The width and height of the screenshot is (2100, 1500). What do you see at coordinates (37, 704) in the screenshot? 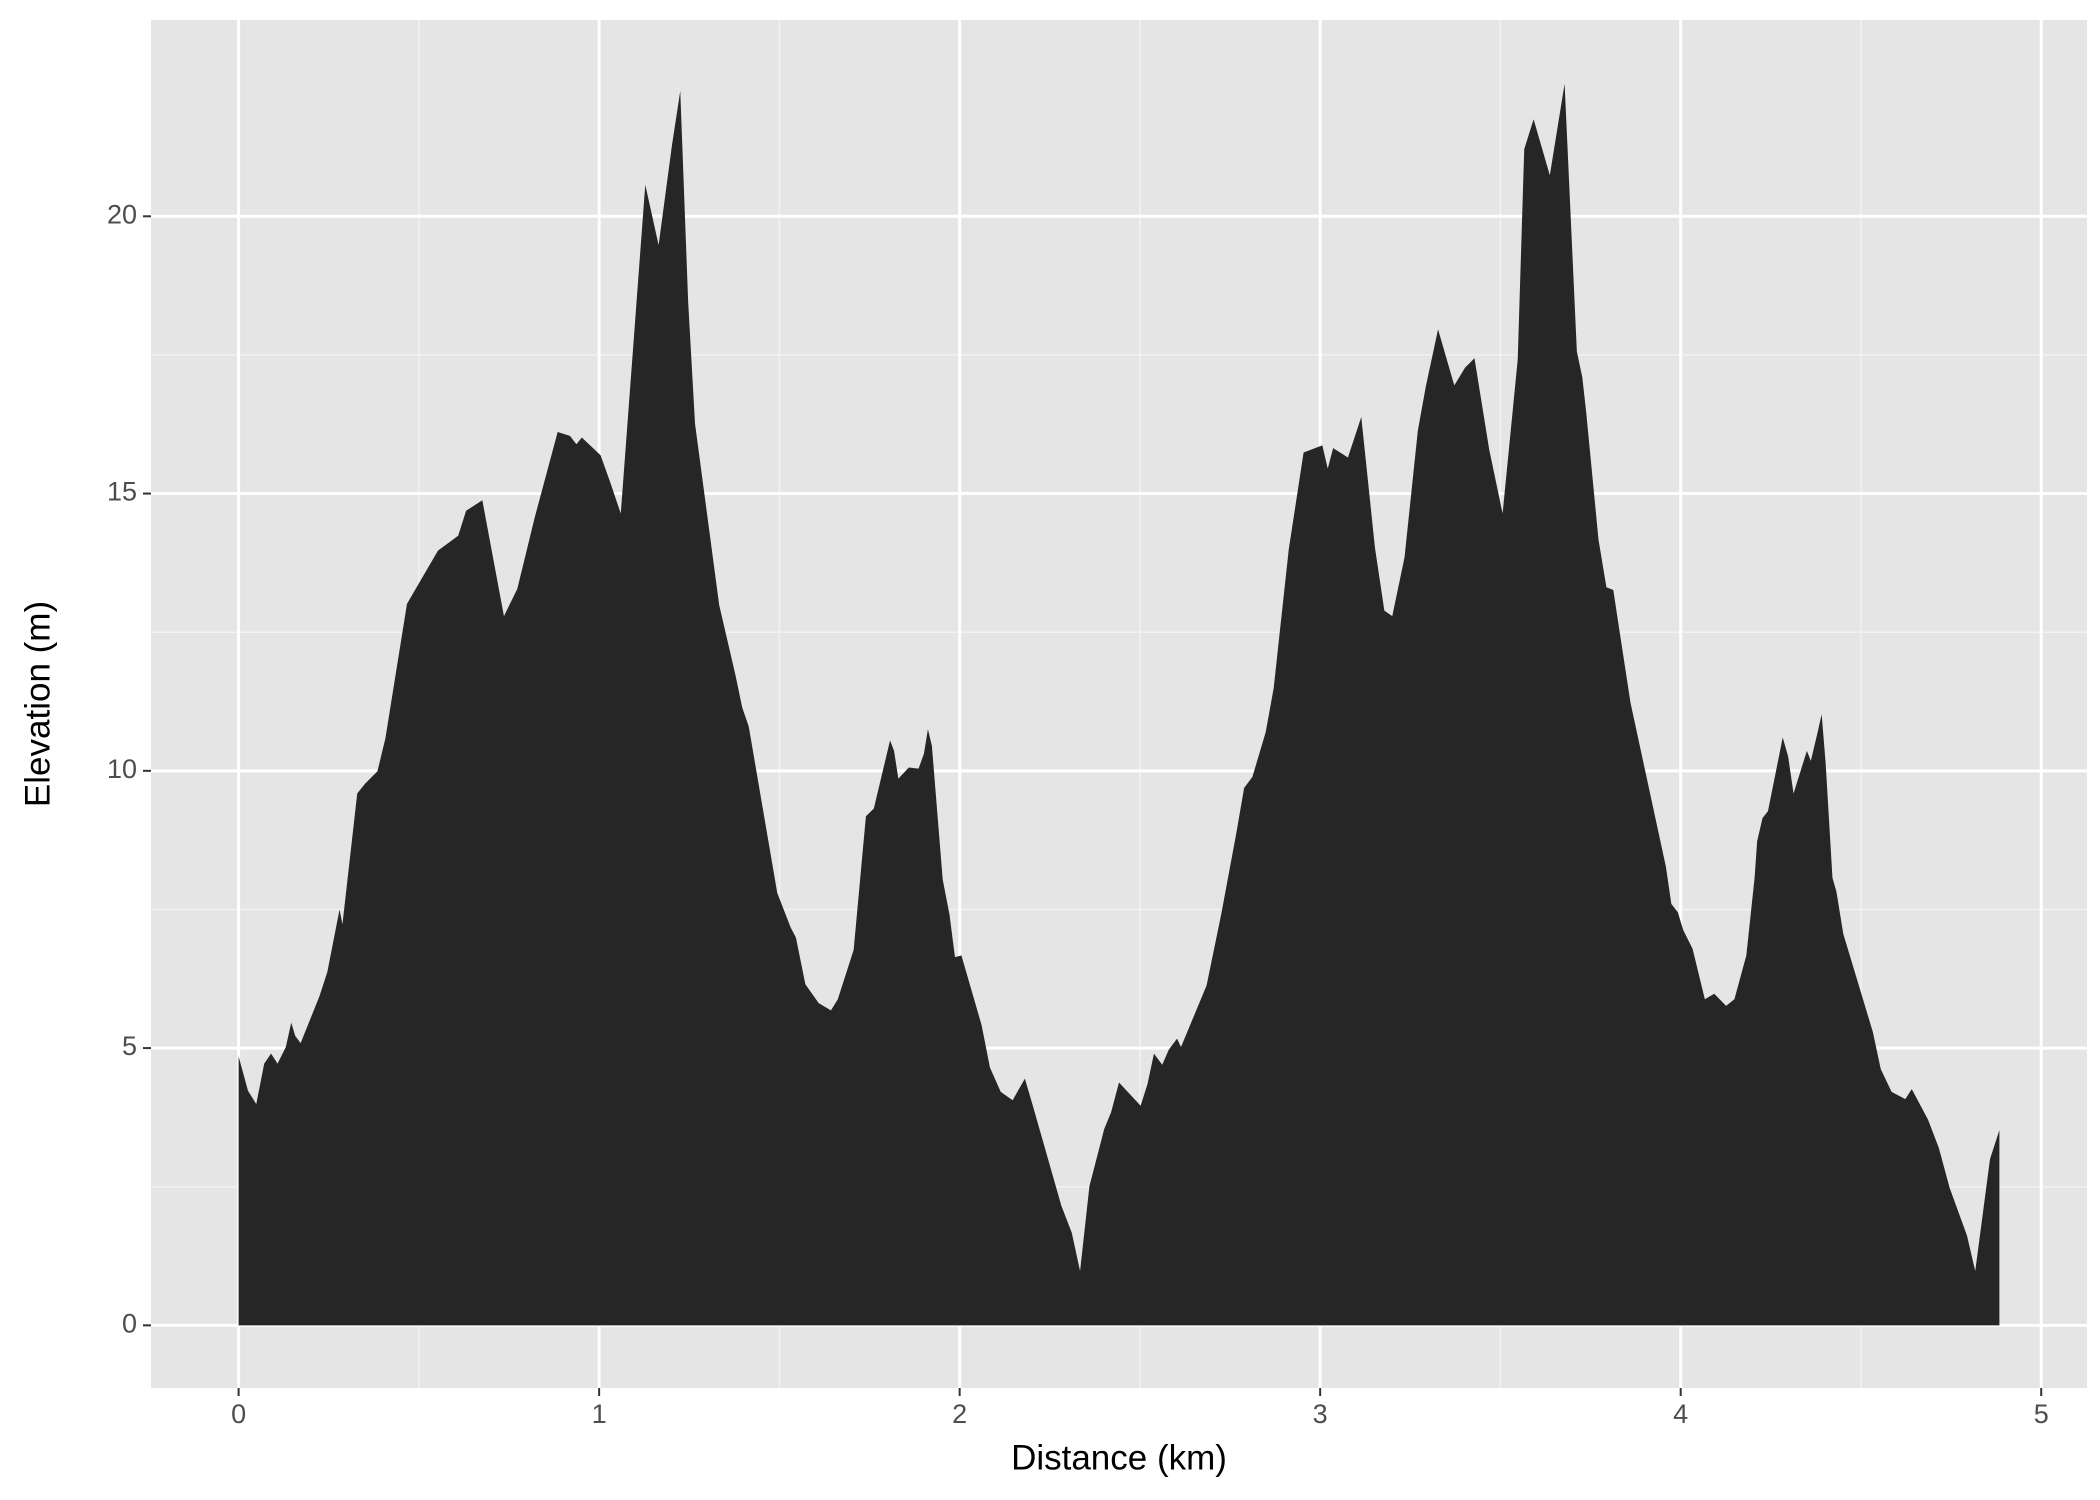
I see `y-axis-title: Elevation (m)` at bounding box center [37, 704].